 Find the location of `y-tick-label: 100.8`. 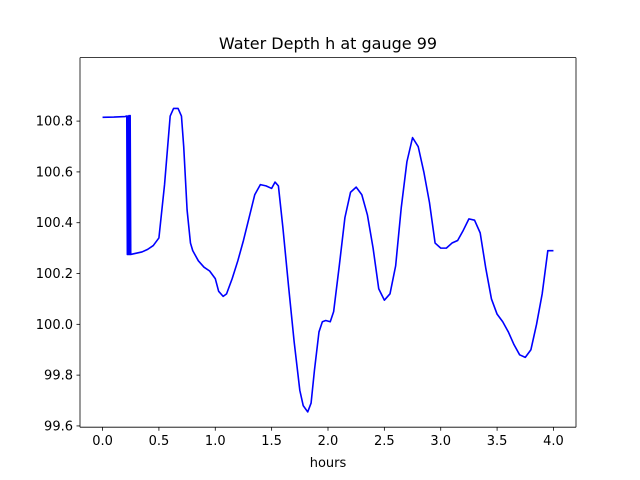

y-tick-label: 100.8 is located at coordinates (54, 122).